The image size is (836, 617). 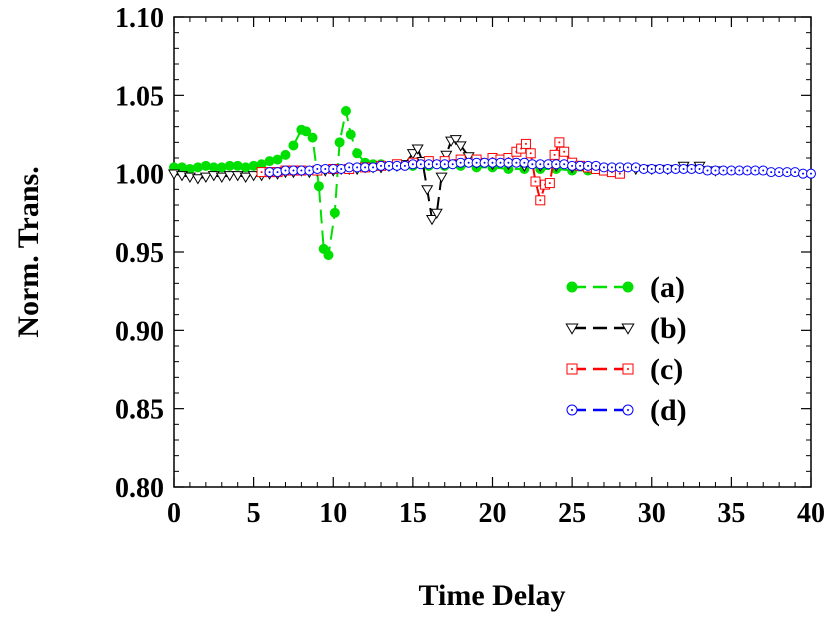 I want to click on x-tick-label: 5, so click(x=254, y=513).